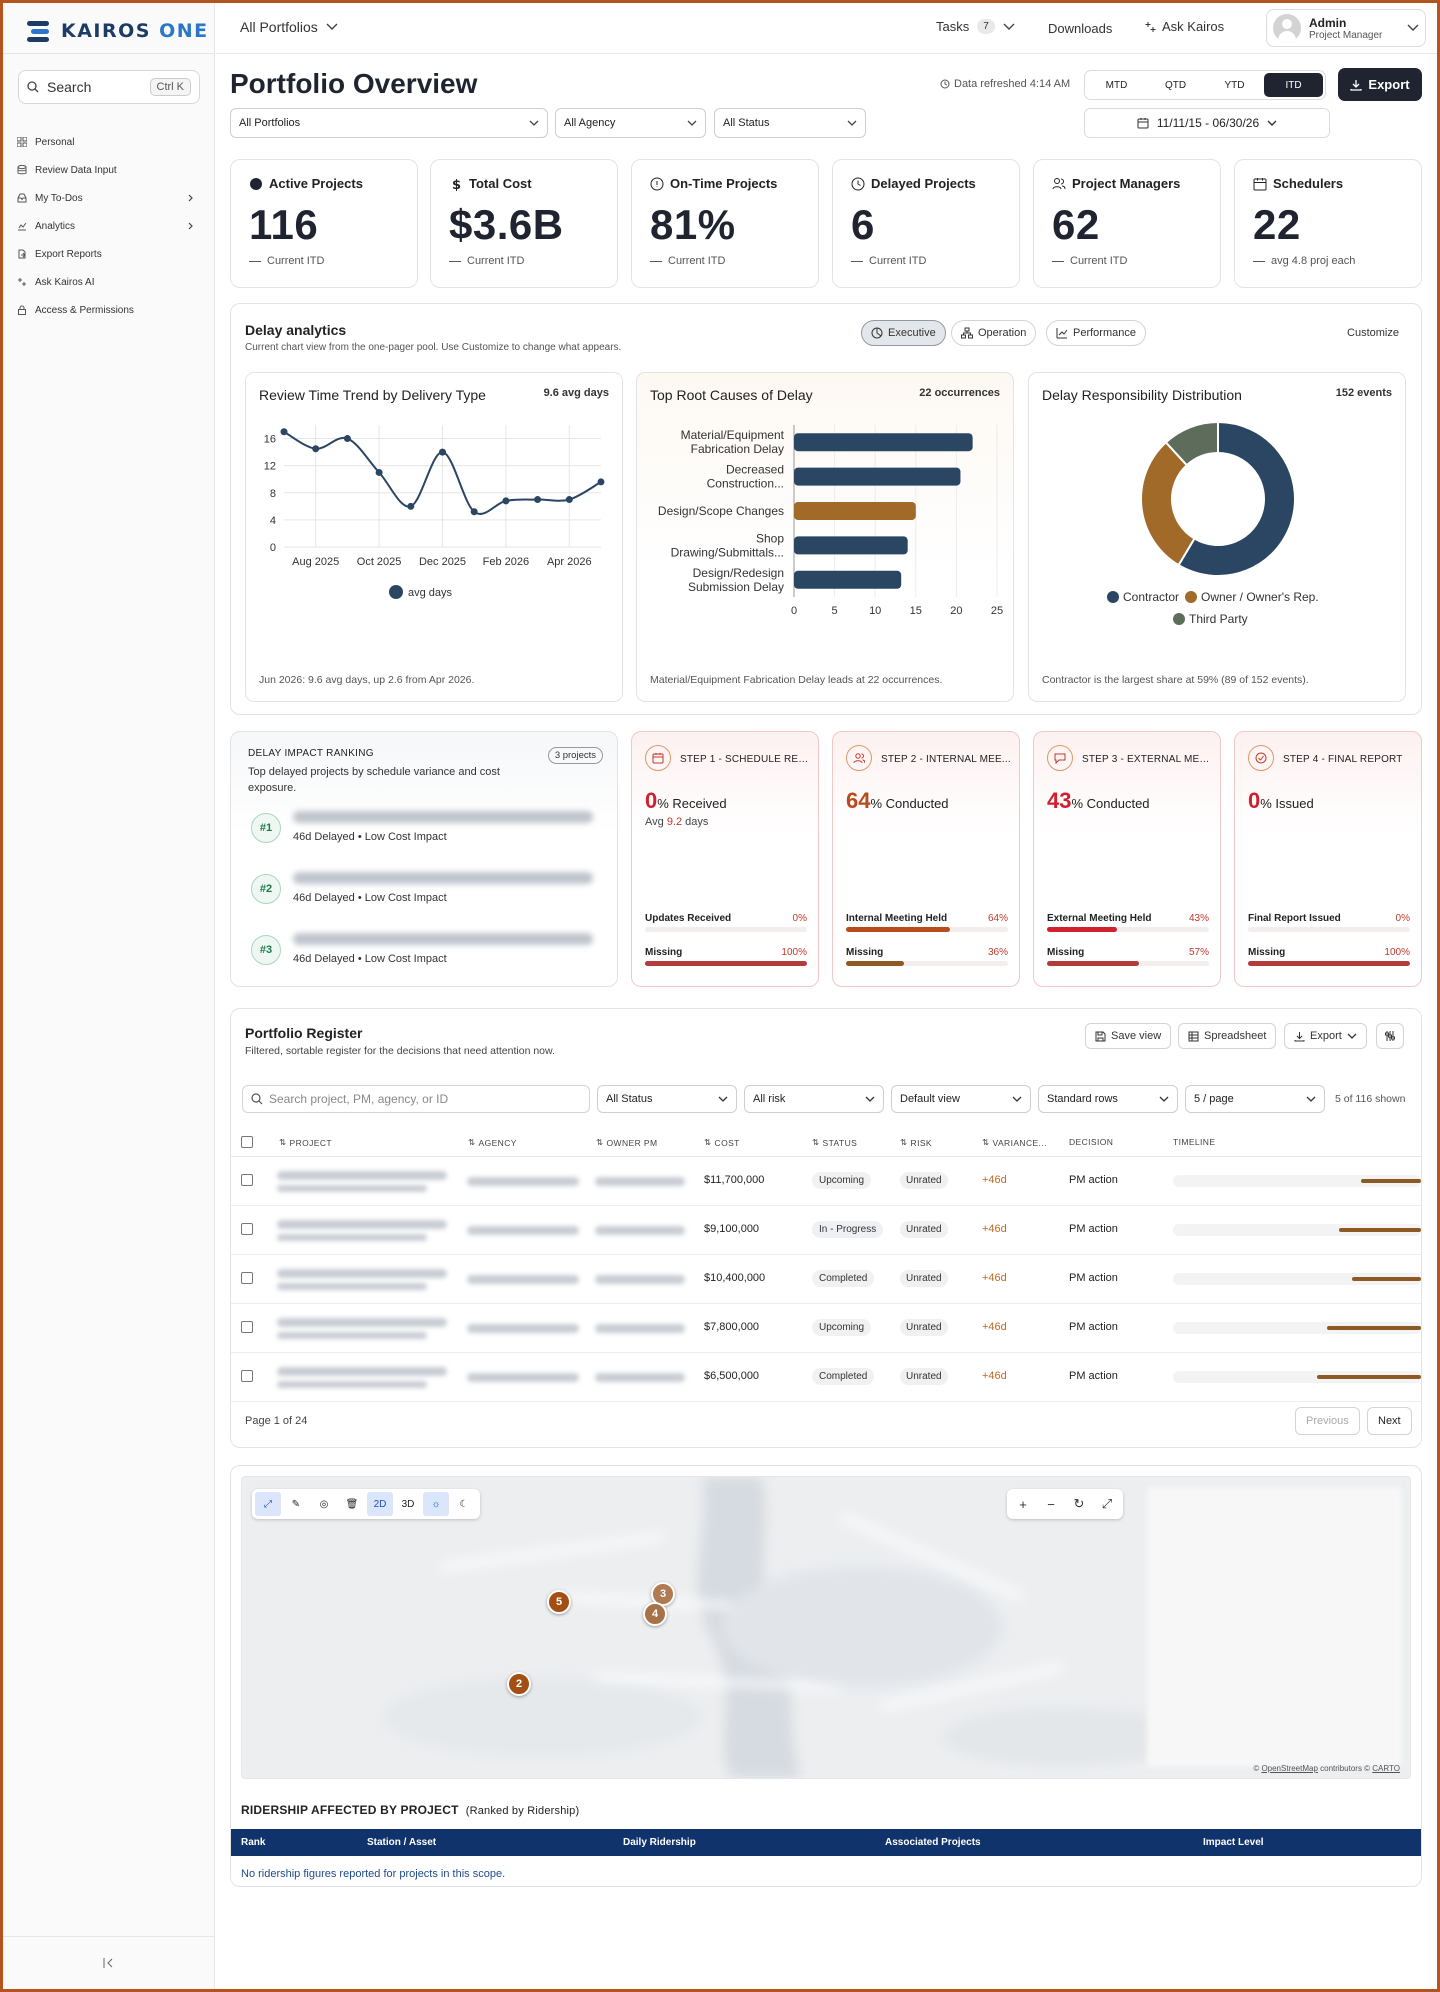 Image resolution: width=1440 pixels, height=1992 pixels. What do you see at coordinates (875, 611) in the screenshot?
I see `x-tick-label: 10` at bounding box center [875, 611].